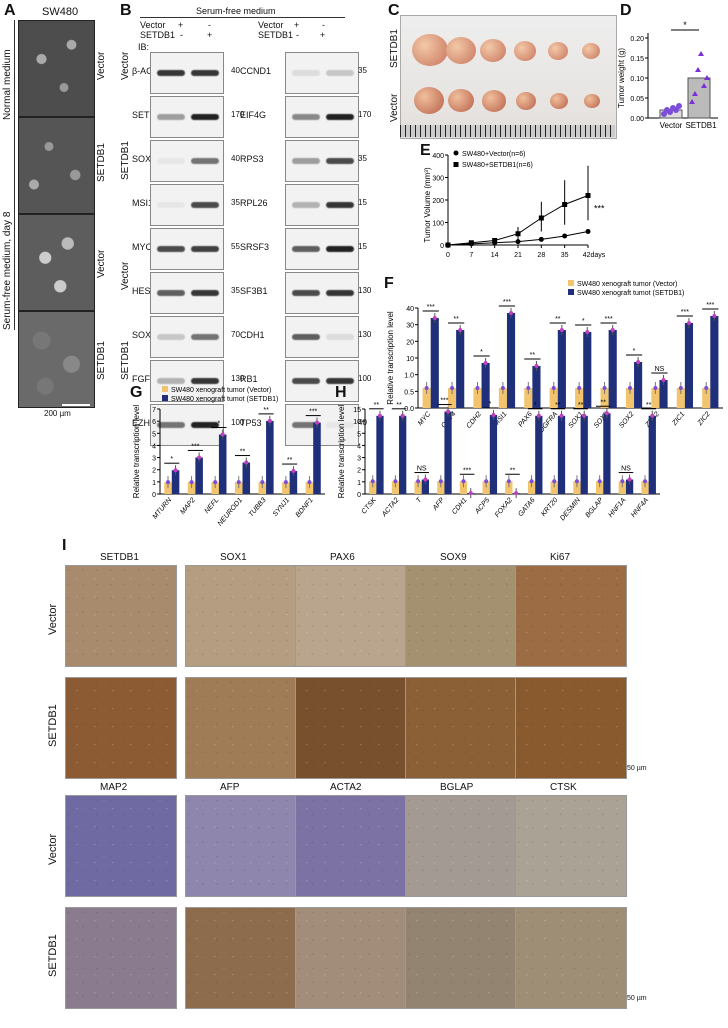  Describe the element at coordinates (471, 243) in the screenshot. I see `e-point-setdb1` at that location.